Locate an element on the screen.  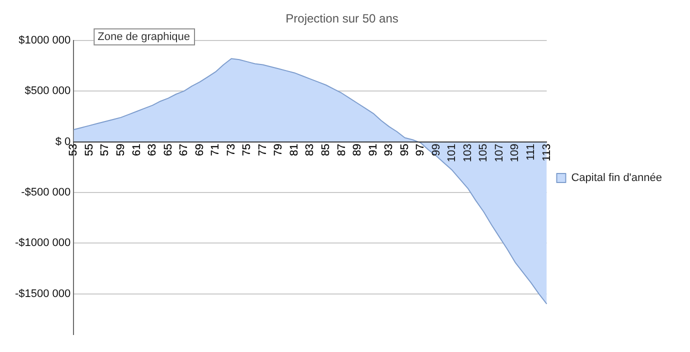
x-tick-label: 99 is located at coordinates (436, 150).